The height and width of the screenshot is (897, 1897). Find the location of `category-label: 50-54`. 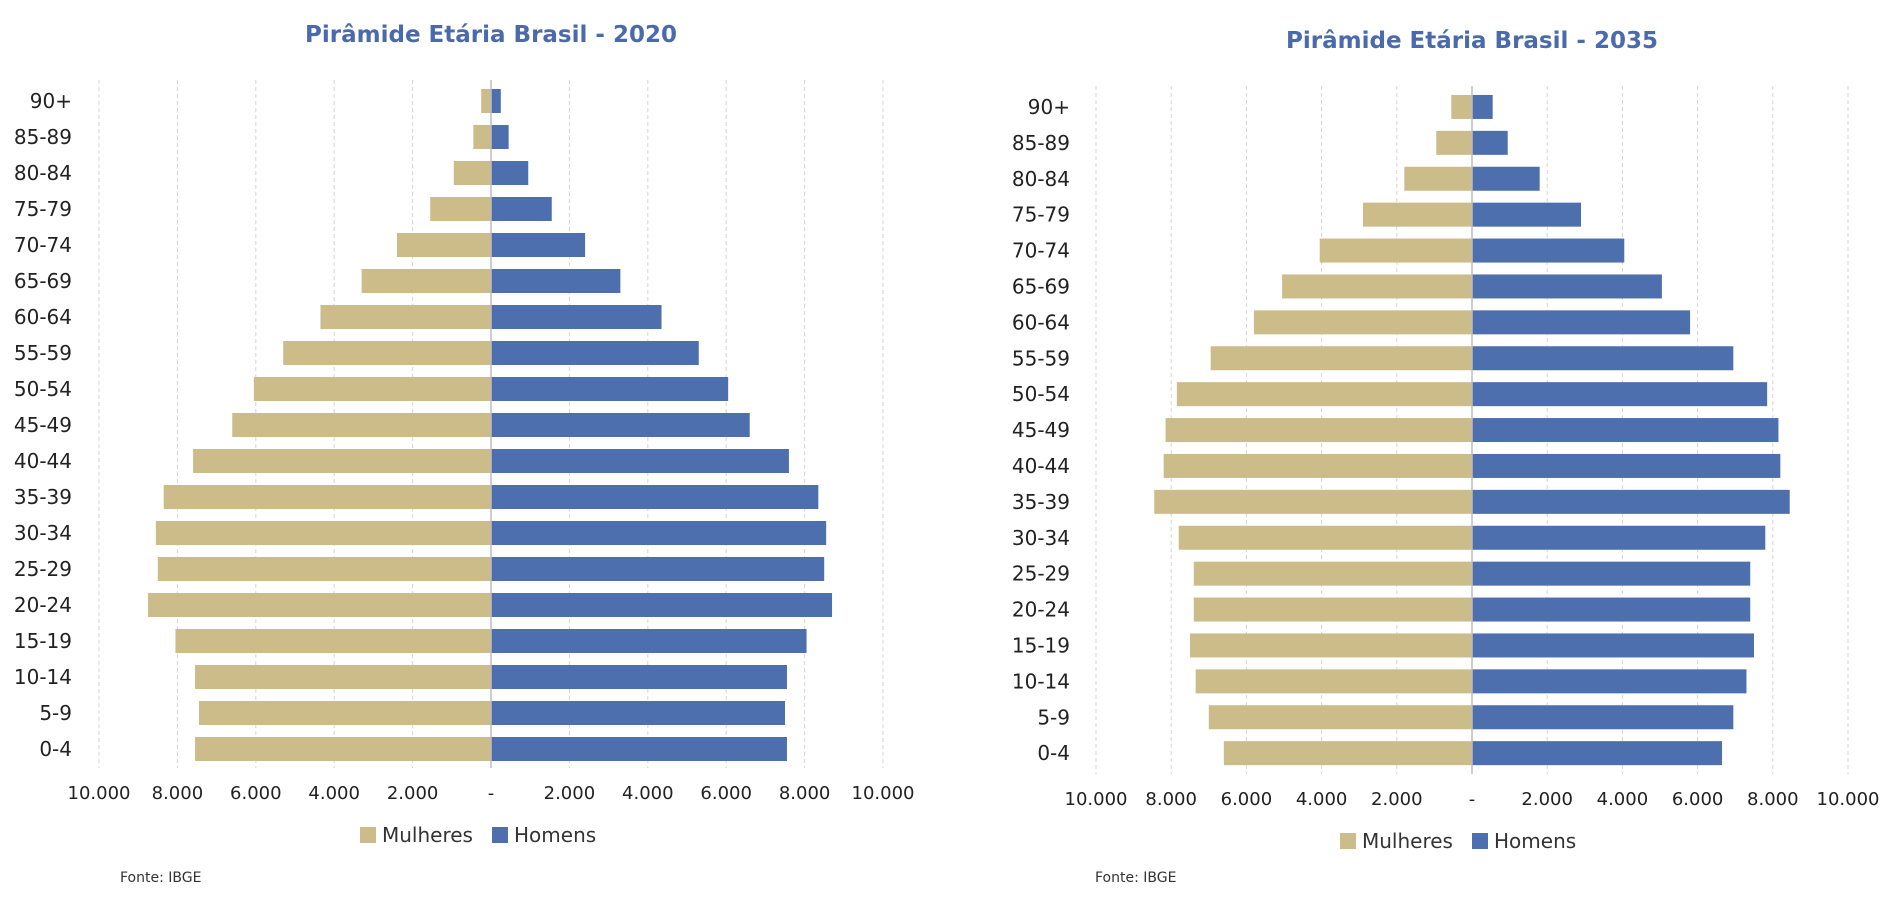

category-label: 50-54 is located at coordinates (43, 389).